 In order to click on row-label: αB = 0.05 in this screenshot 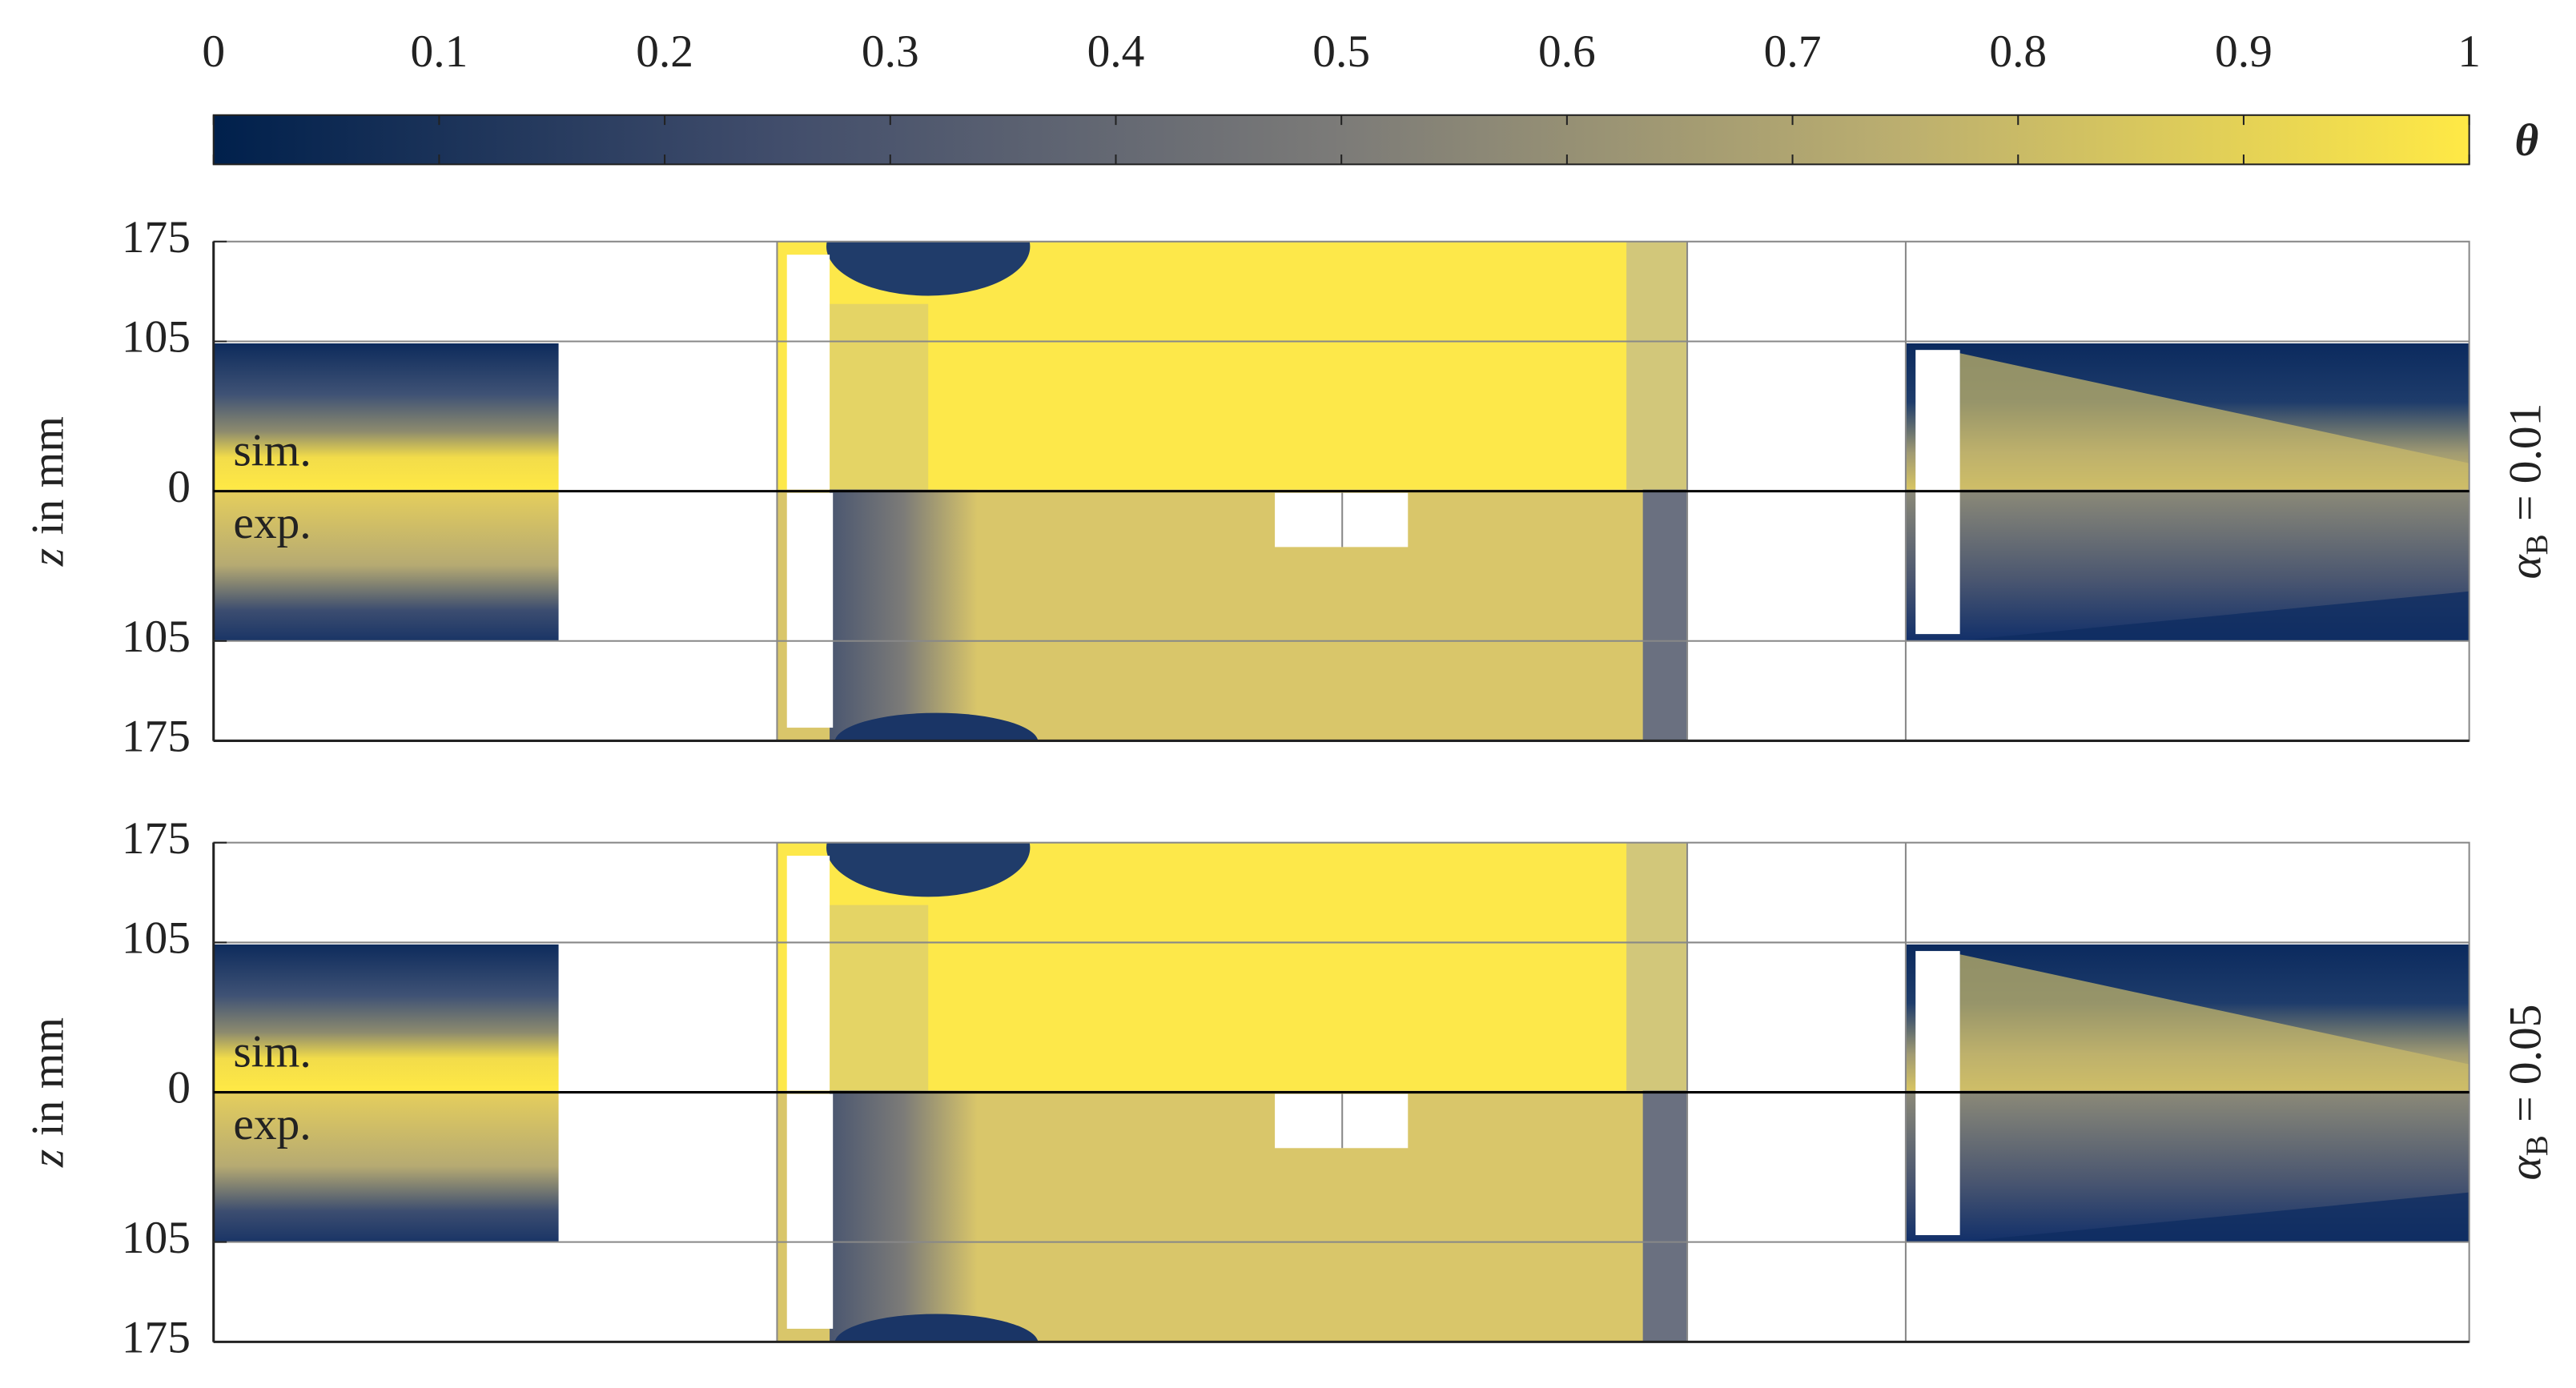, I will do `click(2527, 1093)`.